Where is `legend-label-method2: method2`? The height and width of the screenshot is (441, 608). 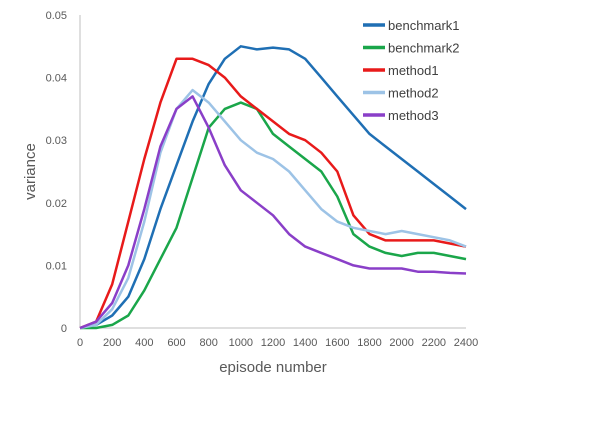
legend-label-method2: method2 is located at coordinates (413, 93).